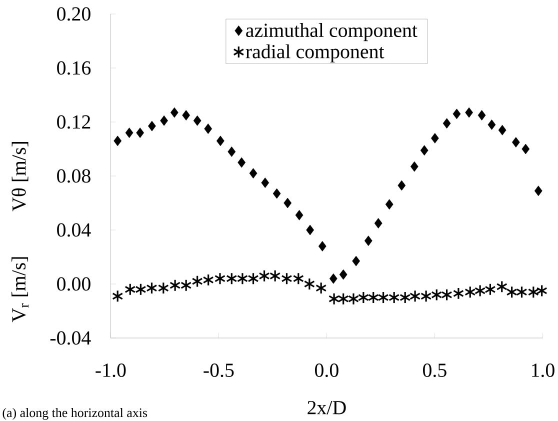 The height and width of the screenshot is (421, 558). I want to click on y-tick-label: 0.16, so click(74, 68).